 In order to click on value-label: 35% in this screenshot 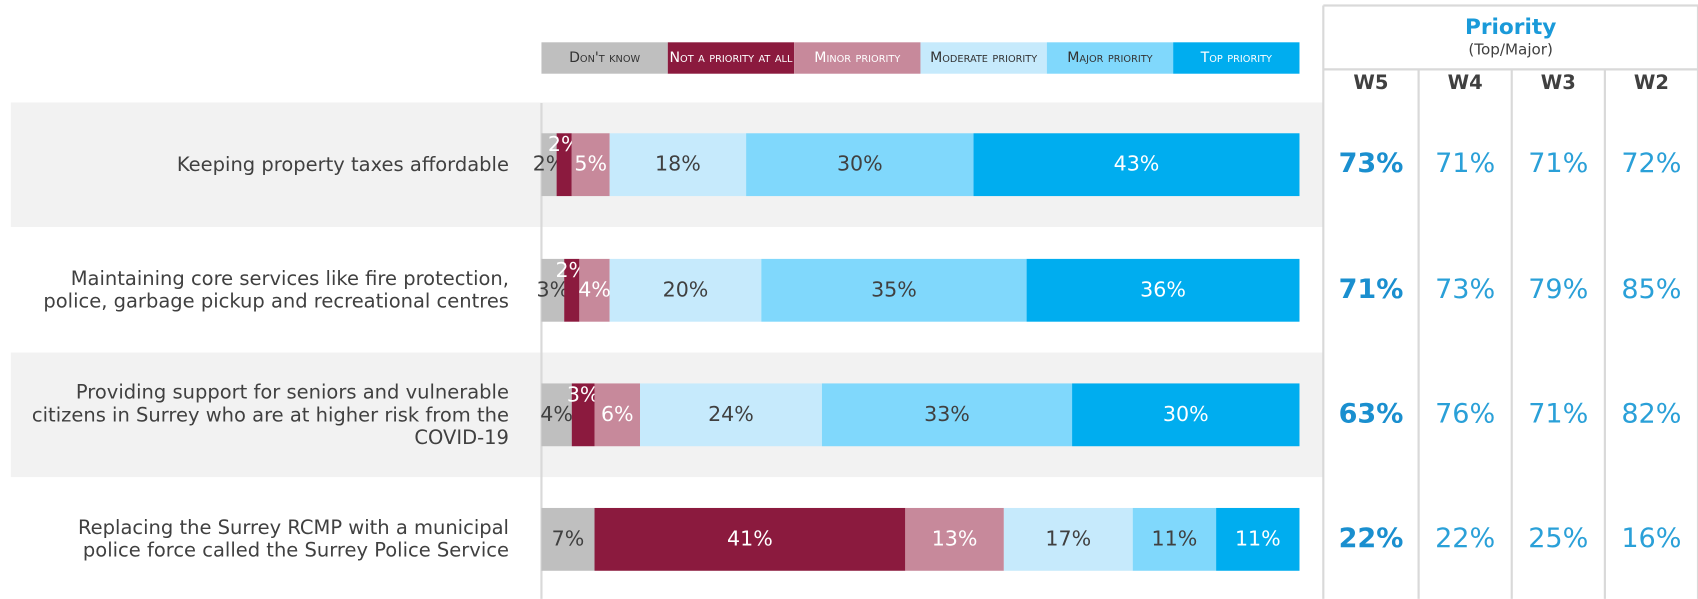, I will do `click(894, 289)`.